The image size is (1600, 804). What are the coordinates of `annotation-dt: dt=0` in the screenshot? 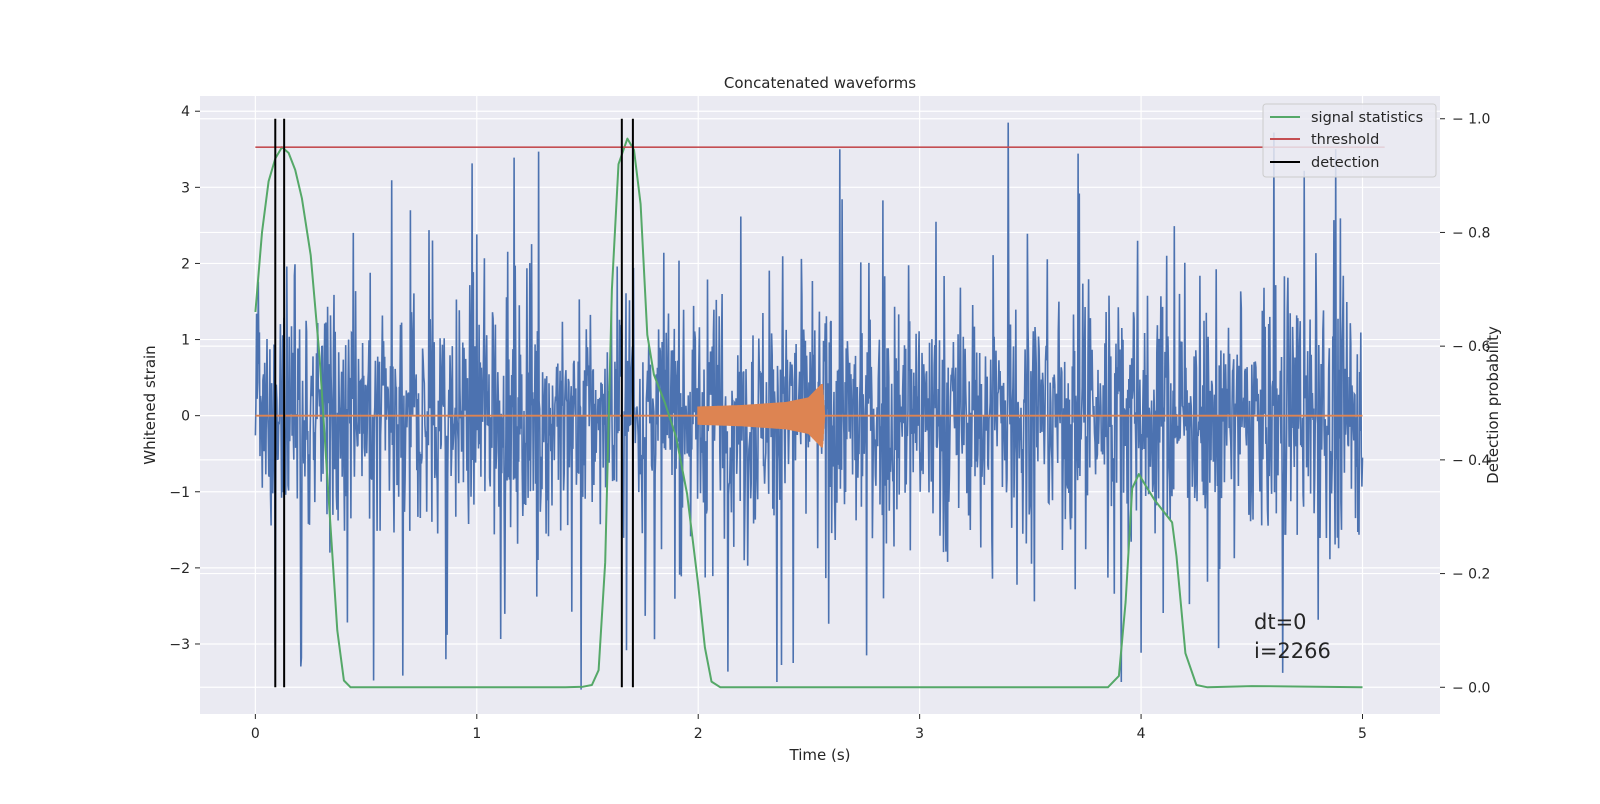 It's located at (1280, 622).